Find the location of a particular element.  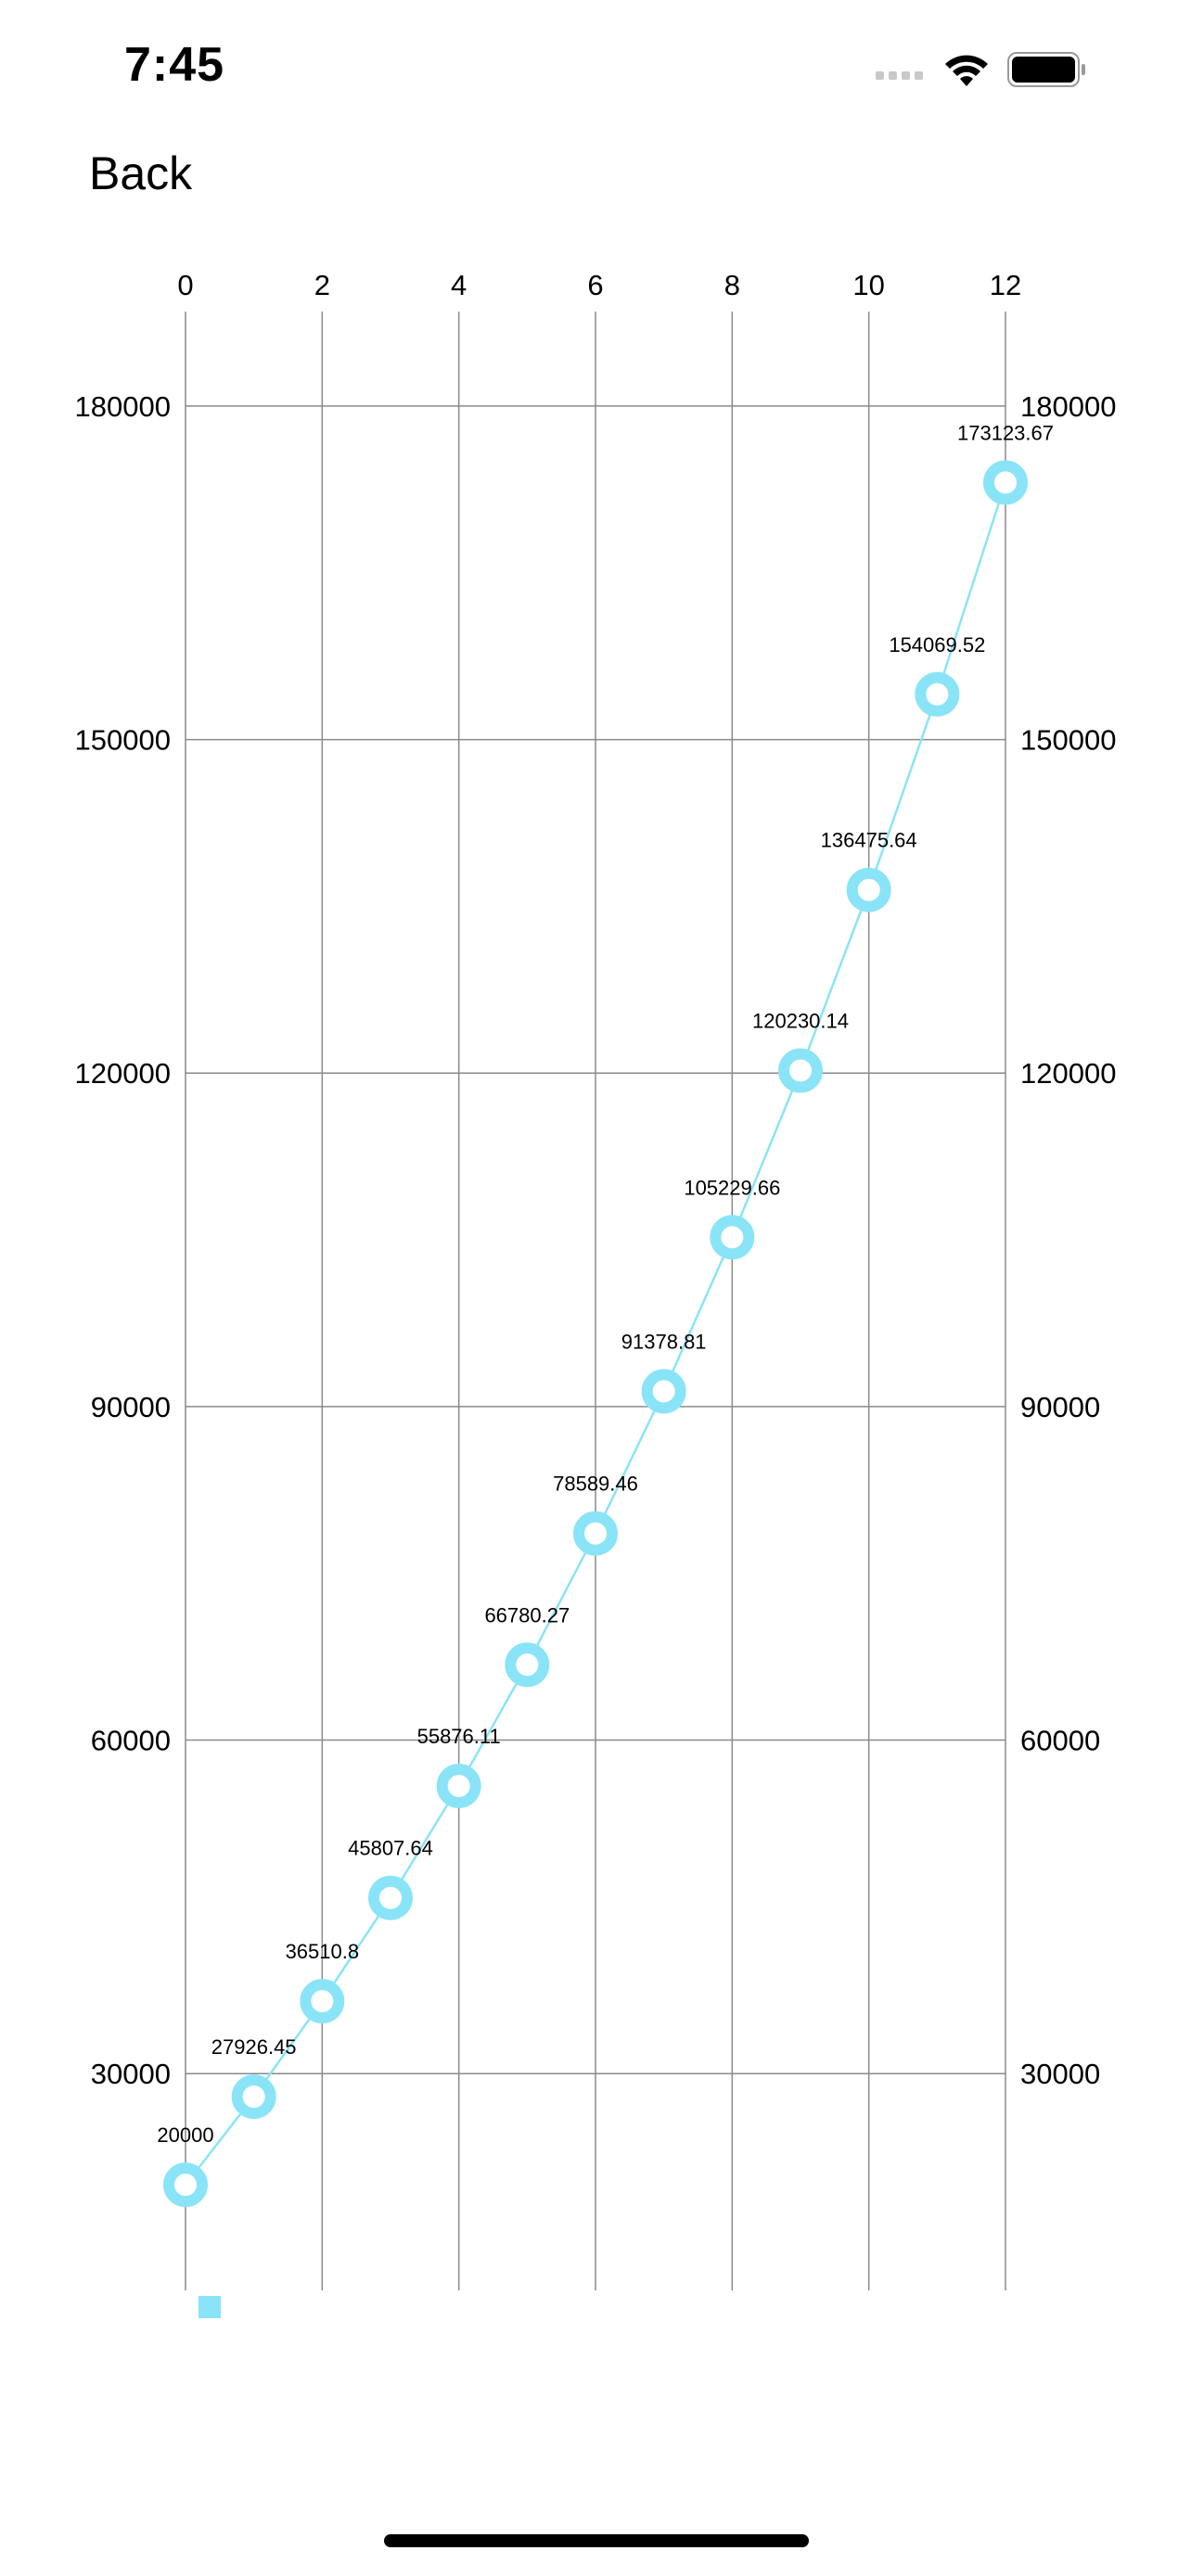

data-label: 45807.64 is located at coordinates (390, 1848).